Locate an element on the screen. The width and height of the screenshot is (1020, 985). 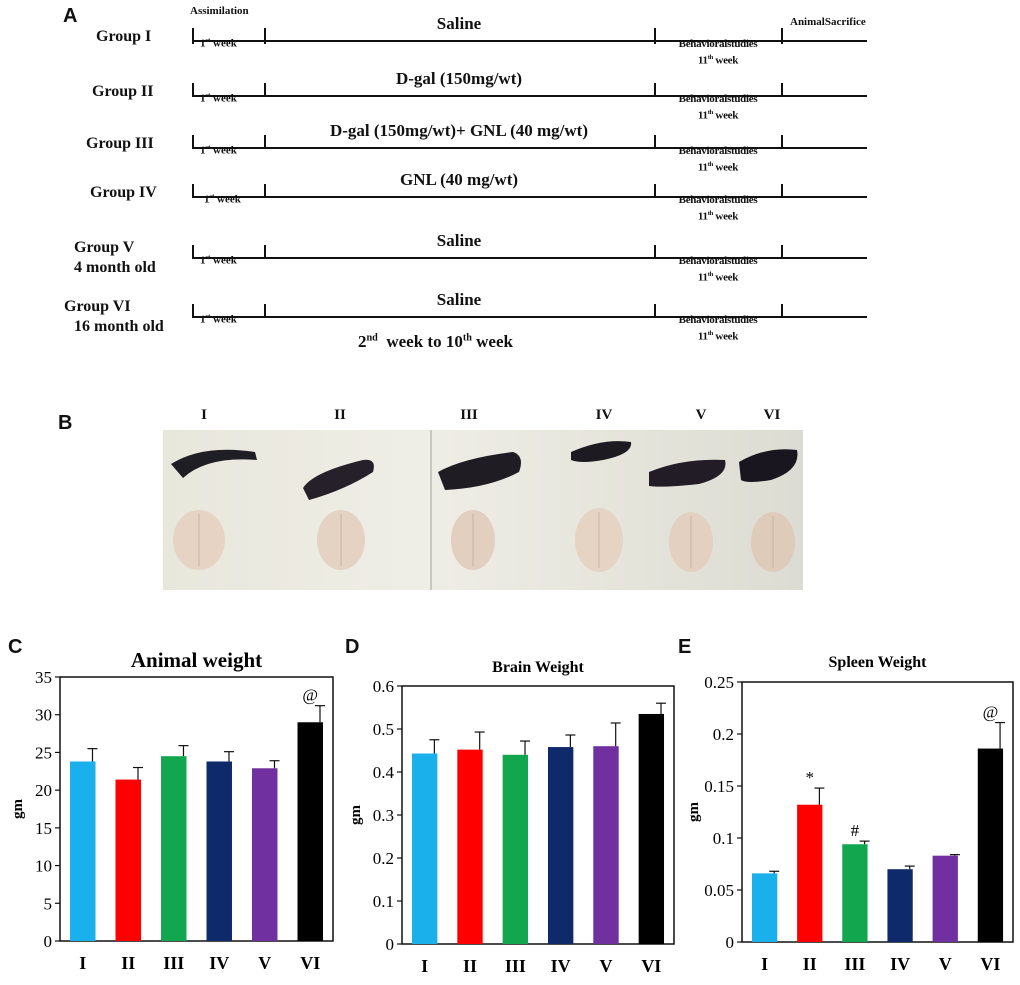
y-tick-label: 0.3 is located at coordinates (383, 815).